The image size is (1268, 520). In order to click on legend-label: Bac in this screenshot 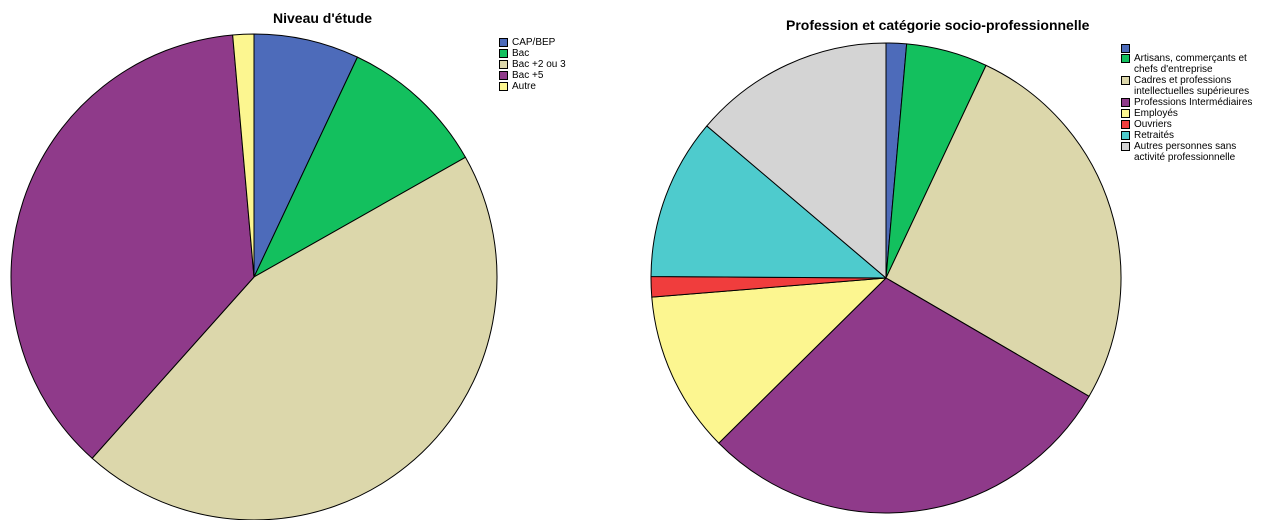, I will do `click(521, 53)`.